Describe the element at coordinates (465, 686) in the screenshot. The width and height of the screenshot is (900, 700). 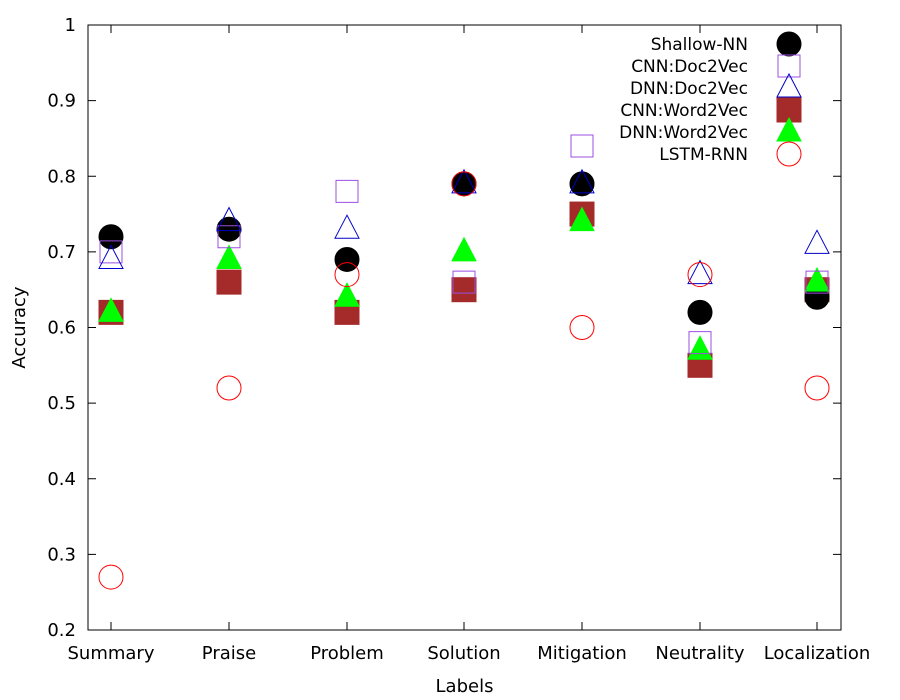
I see `x-axis-label: Labels` at that location.